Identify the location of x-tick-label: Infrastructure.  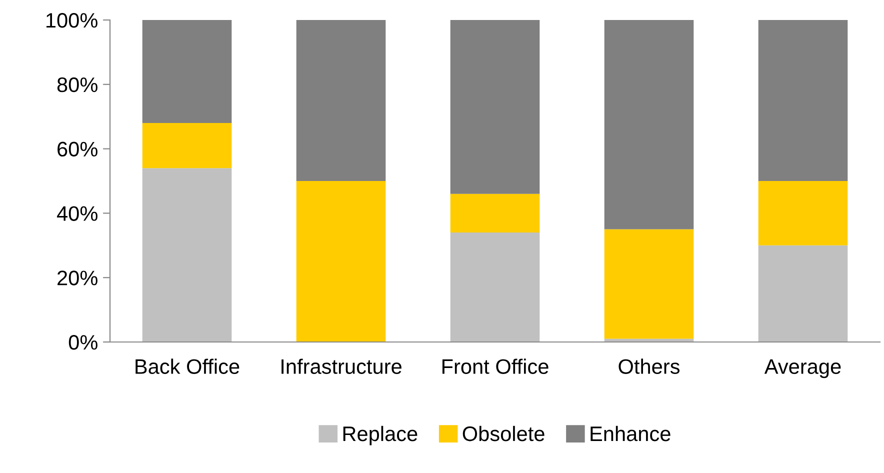
(342, 366).